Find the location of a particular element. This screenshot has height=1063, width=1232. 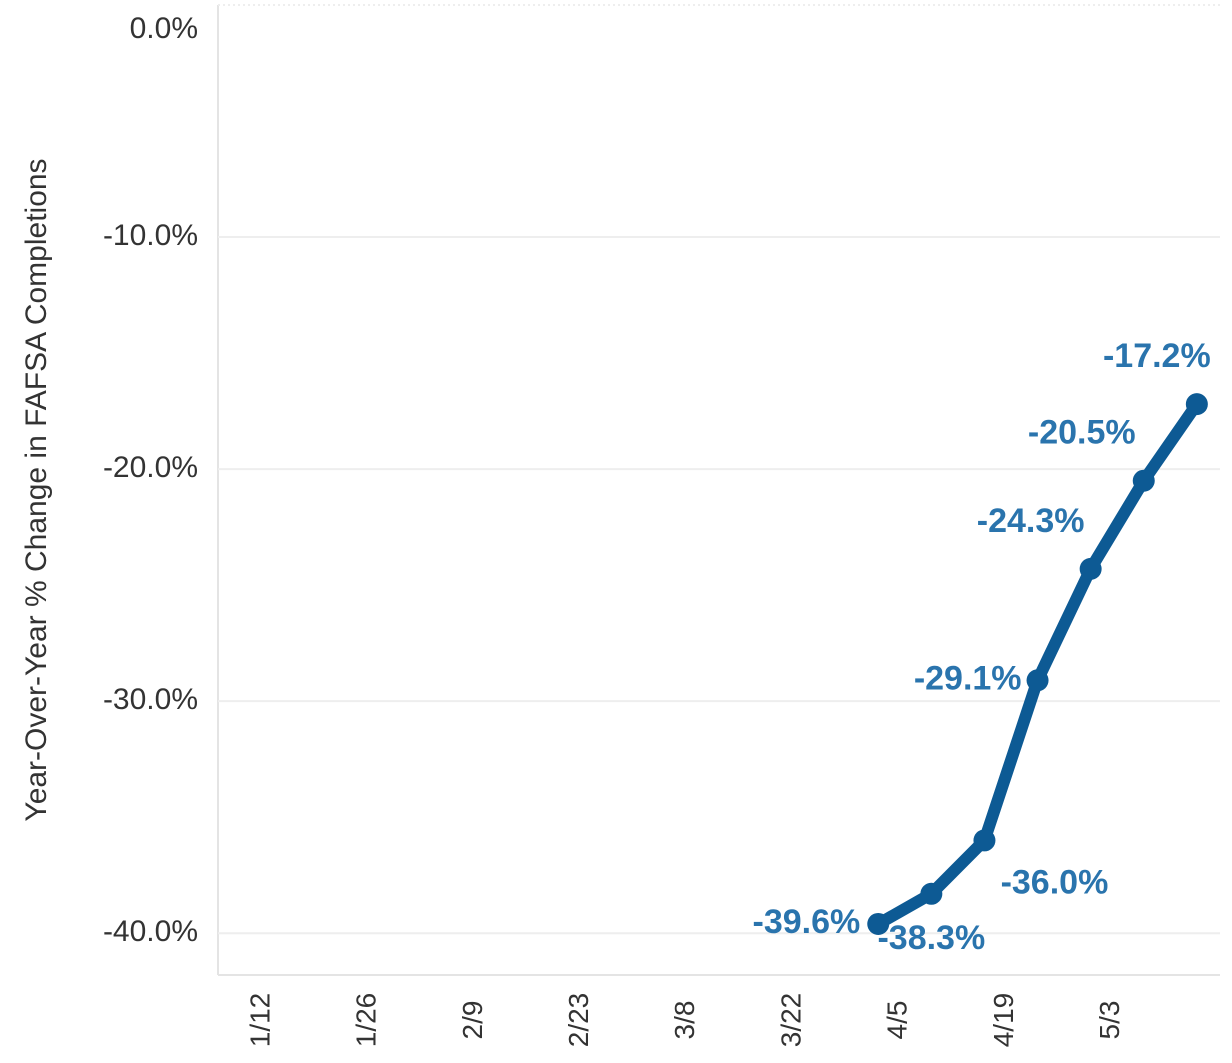

y-tick-label: -40.0% is located at coordinates (150, 931).